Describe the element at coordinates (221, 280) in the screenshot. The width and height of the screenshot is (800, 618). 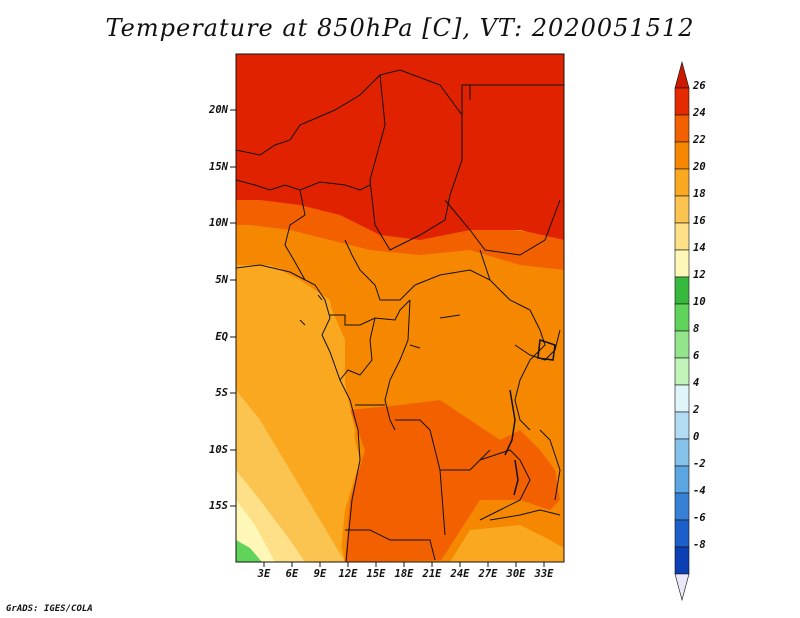
I see `lat-tick-label: 5N` at that location.